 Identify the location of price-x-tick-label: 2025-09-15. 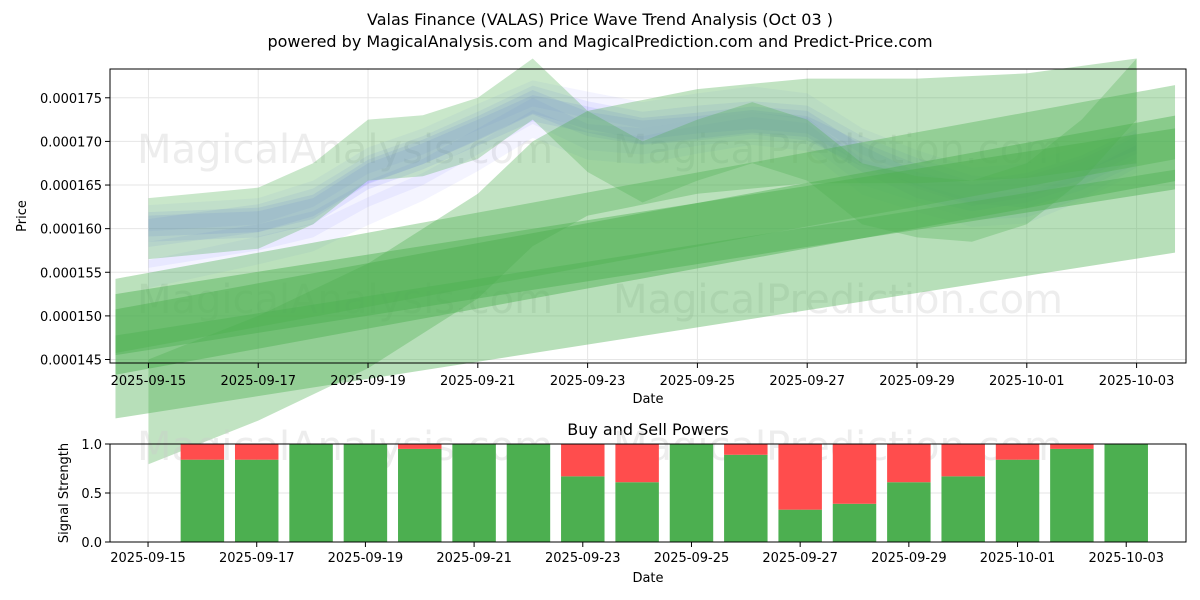
(149, 381).